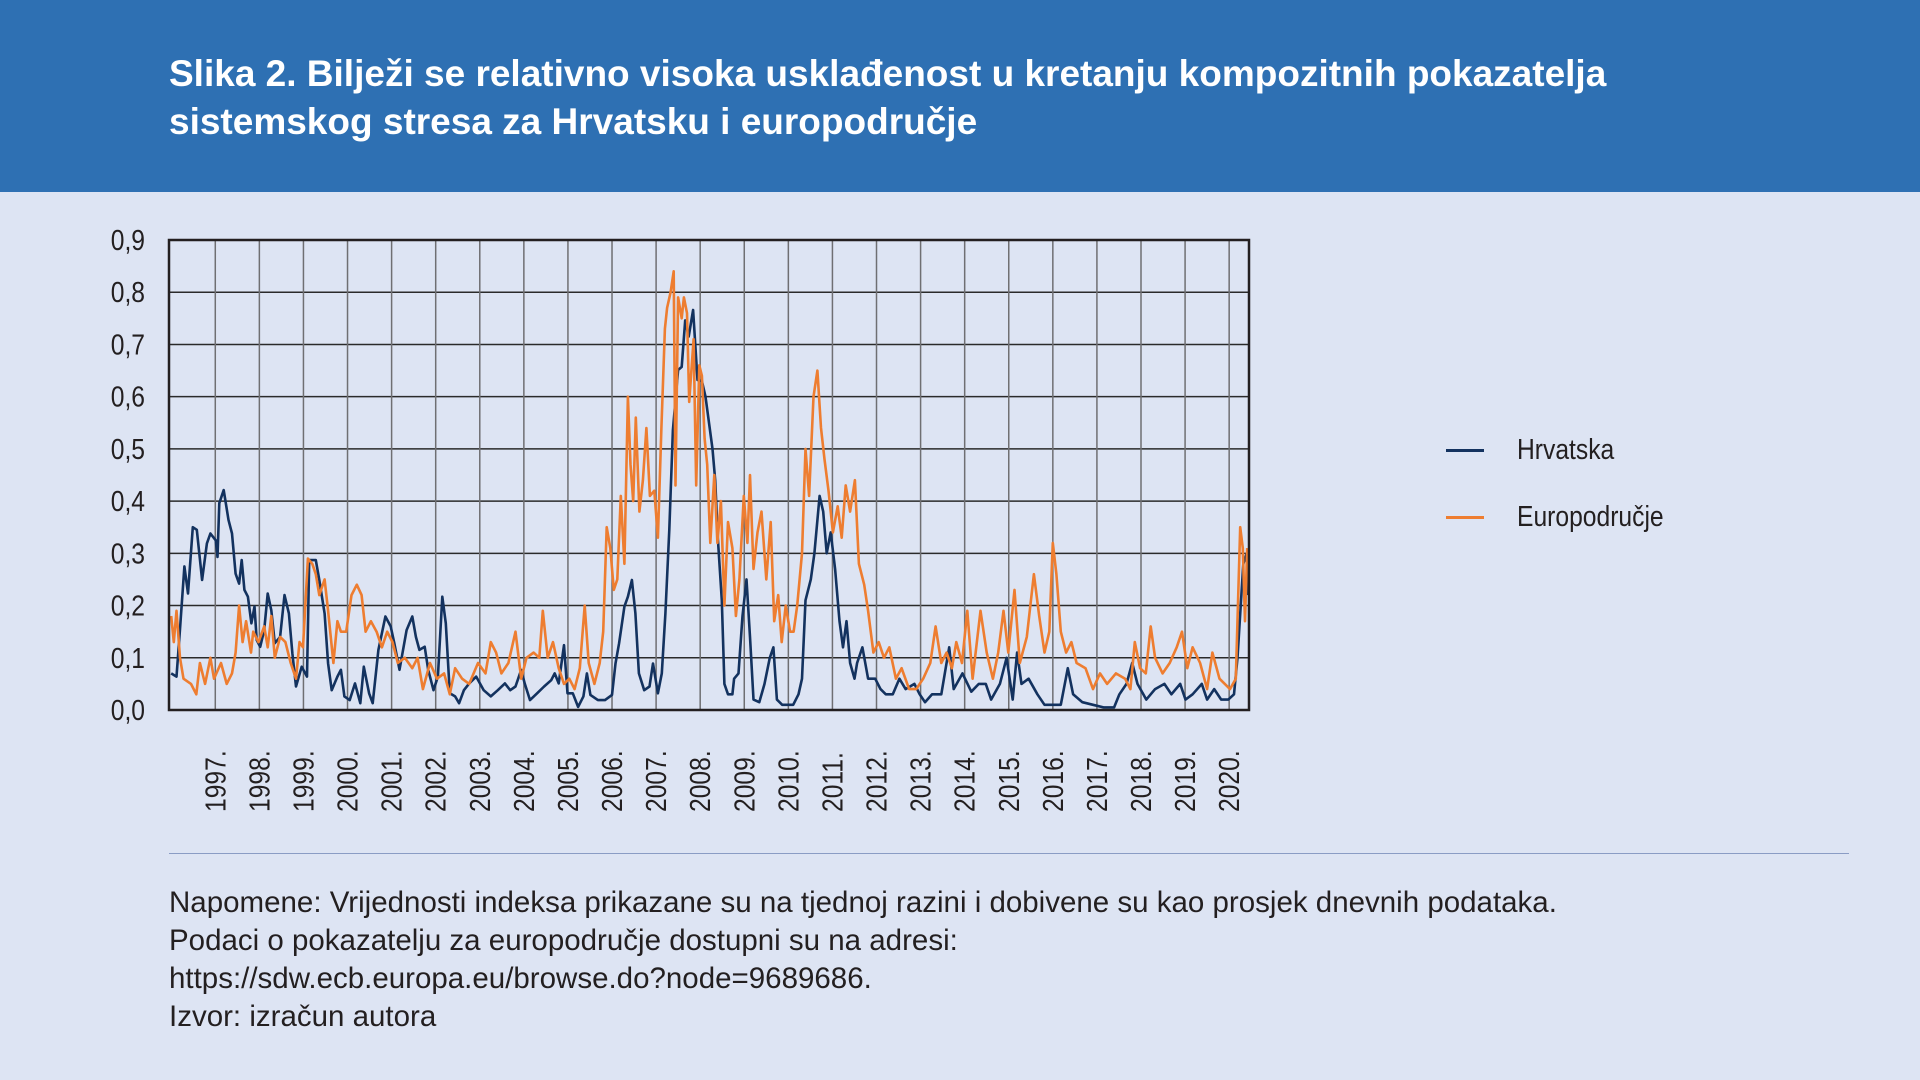  Describe the element at coordinates (128, 292) in the screenshot. I see `y-tick-label: 0,8` at that location.